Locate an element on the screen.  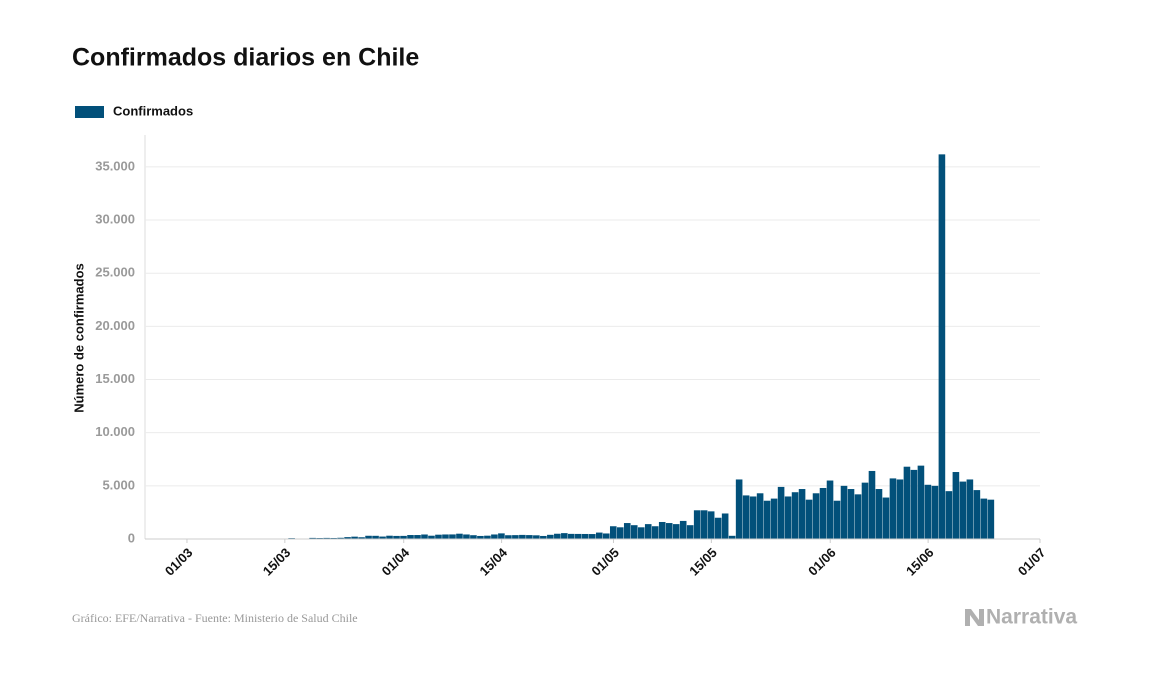
y-tick-label: 35.000 is located at coordinates (115, 165).